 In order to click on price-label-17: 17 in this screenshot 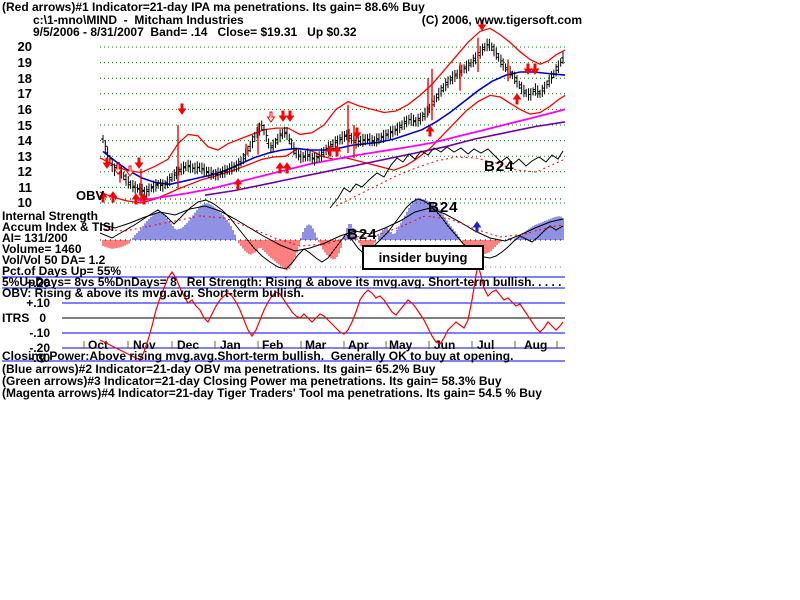, I will do `click(24, 93)`.